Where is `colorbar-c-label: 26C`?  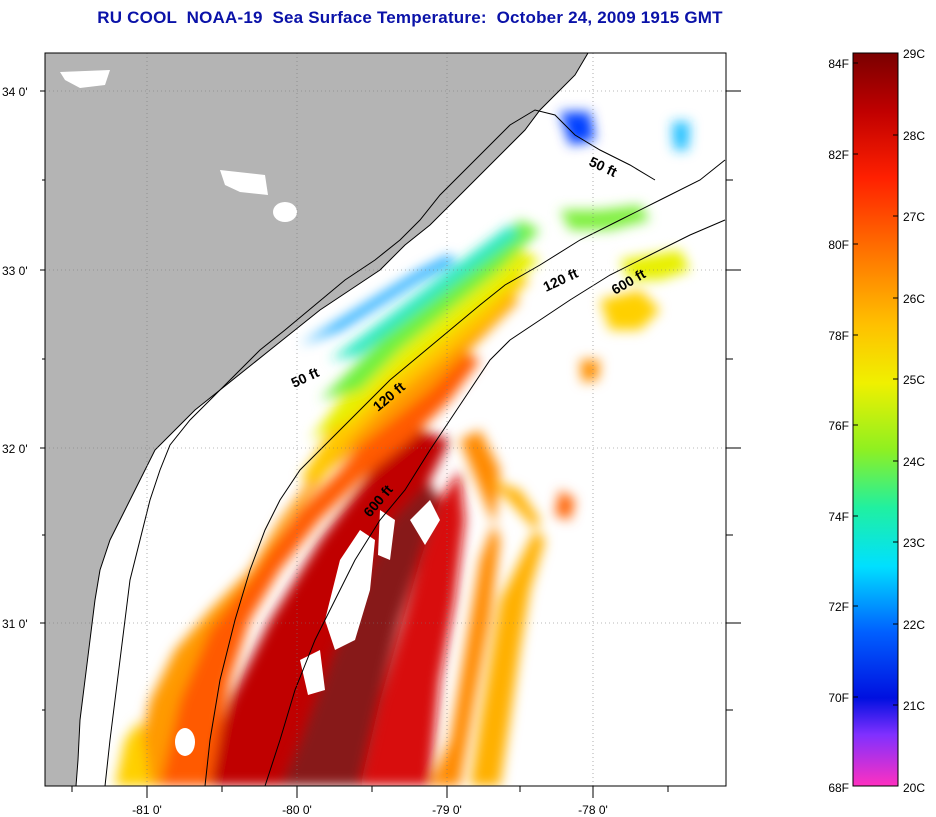 colorbar-c-label: 26C is located at coordinates (914, 299).